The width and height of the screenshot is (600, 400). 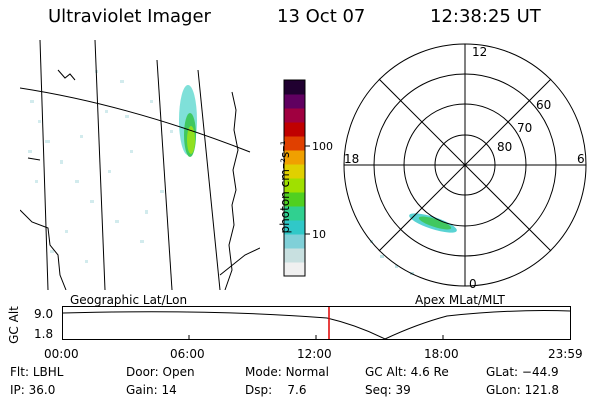 What do you see at coordinates (287, 372) in the screenshot?
I see `status-mode: Mode: Normal` at bounding box center [287, 372].